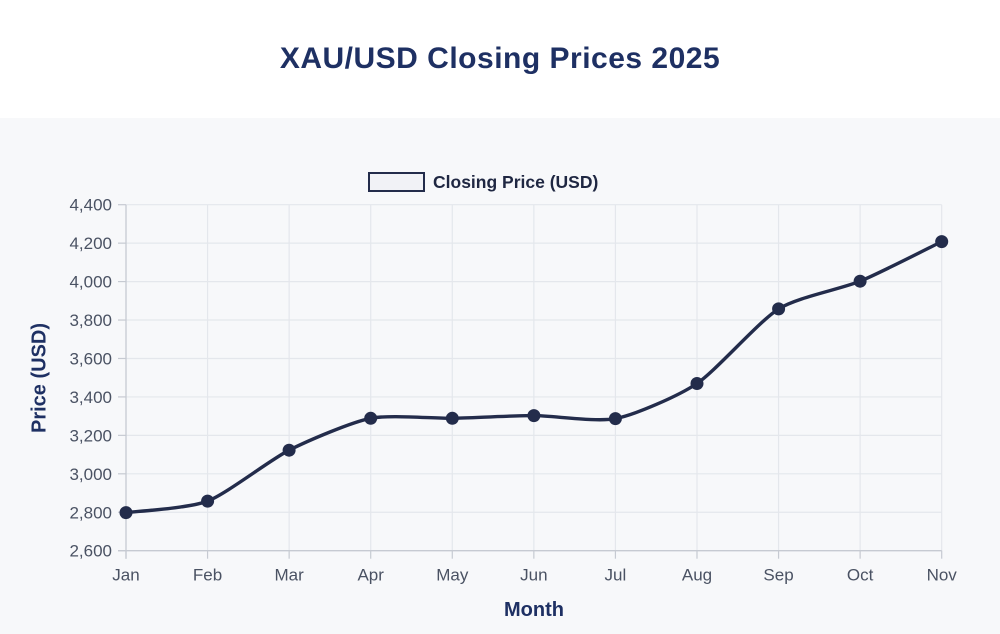  I want to click on y-tick-label: 4,200, so click(90, 243).